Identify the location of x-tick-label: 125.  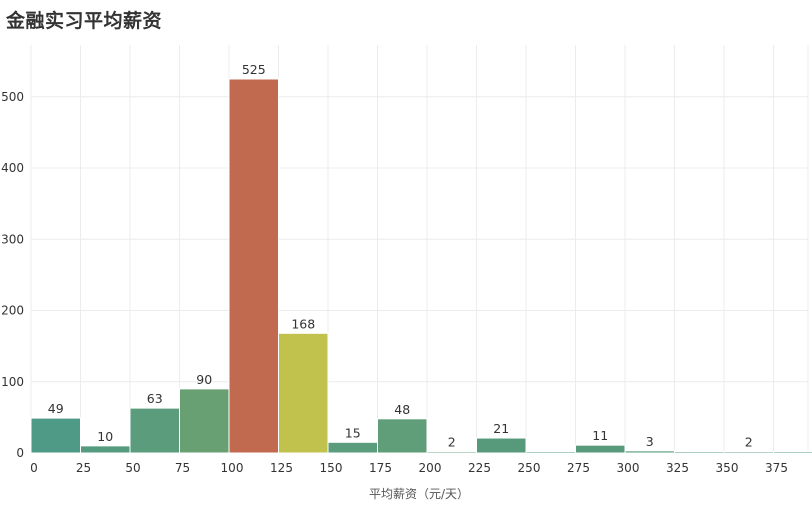
(281, 468).